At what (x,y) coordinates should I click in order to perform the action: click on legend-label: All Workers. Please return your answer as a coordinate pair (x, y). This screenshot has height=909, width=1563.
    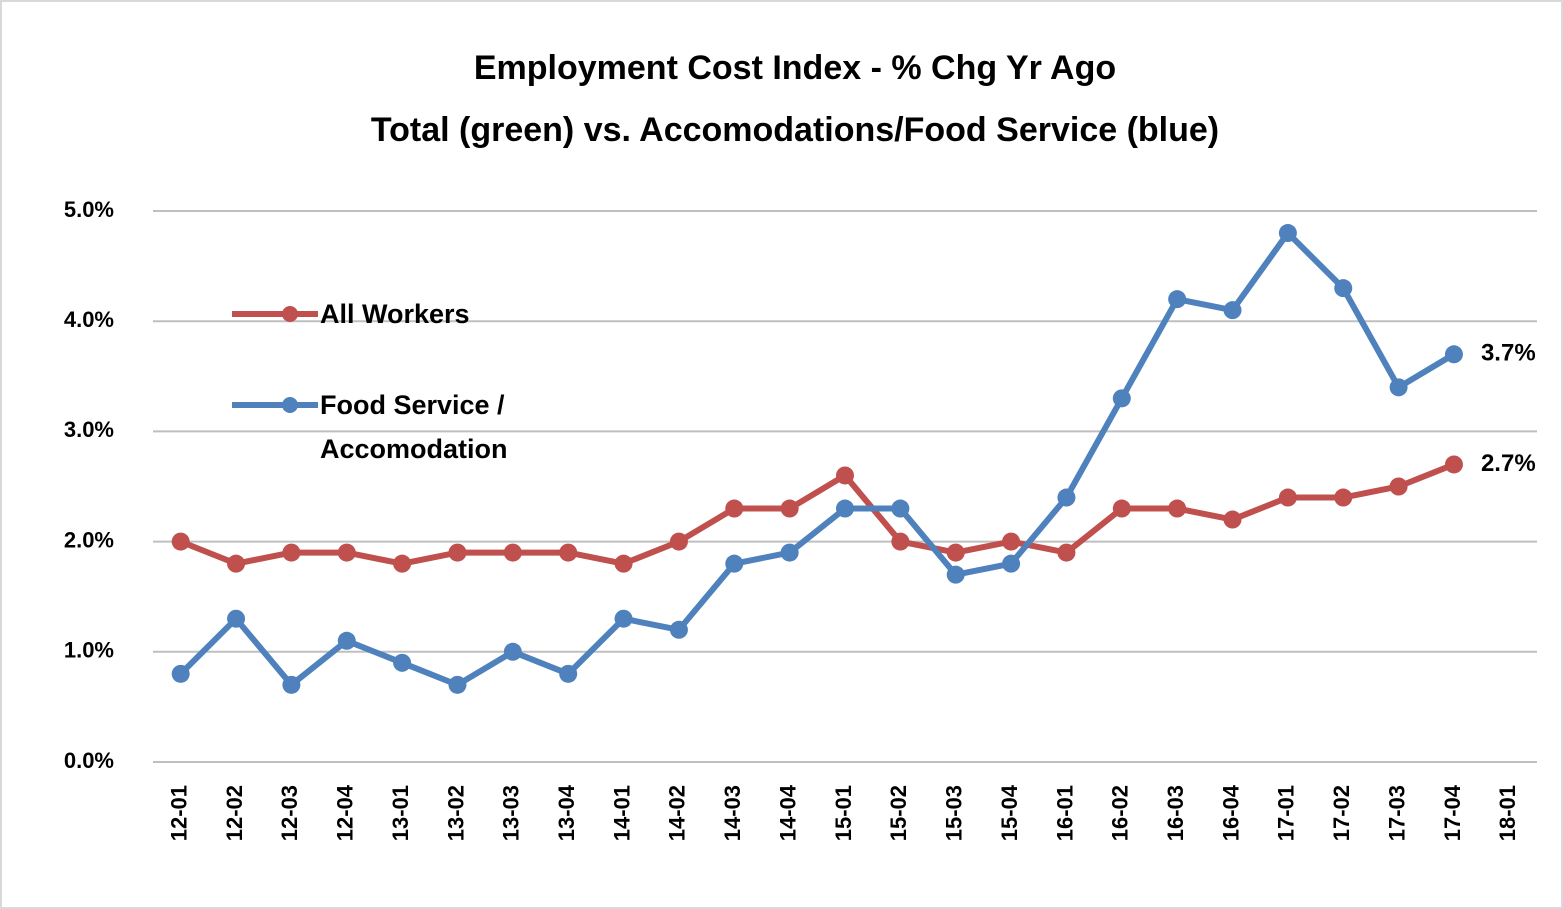
    Looking at the image, I should click on (395, 314).